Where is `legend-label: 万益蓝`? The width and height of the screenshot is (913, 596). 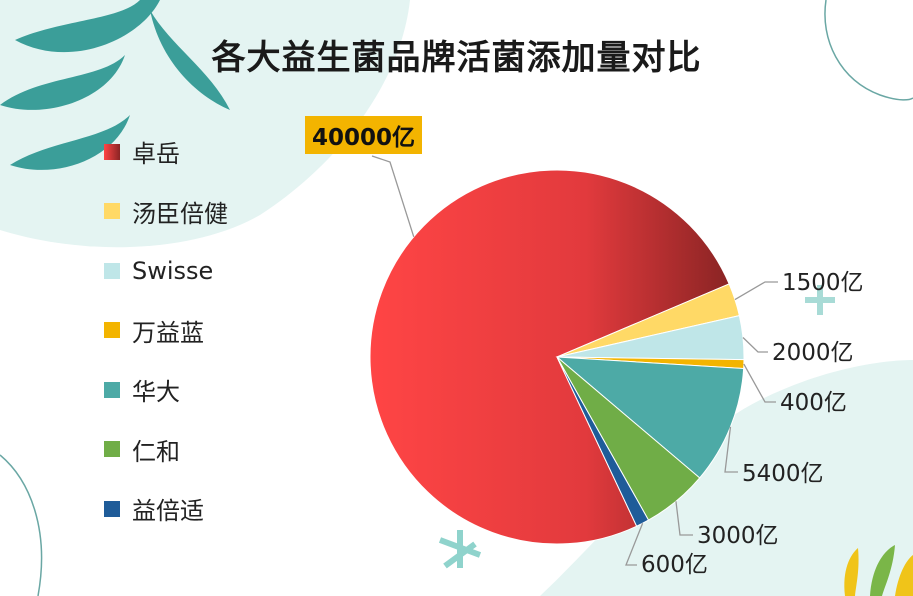
legend-label: 万益蓝 is located at coordinates (168, 332).